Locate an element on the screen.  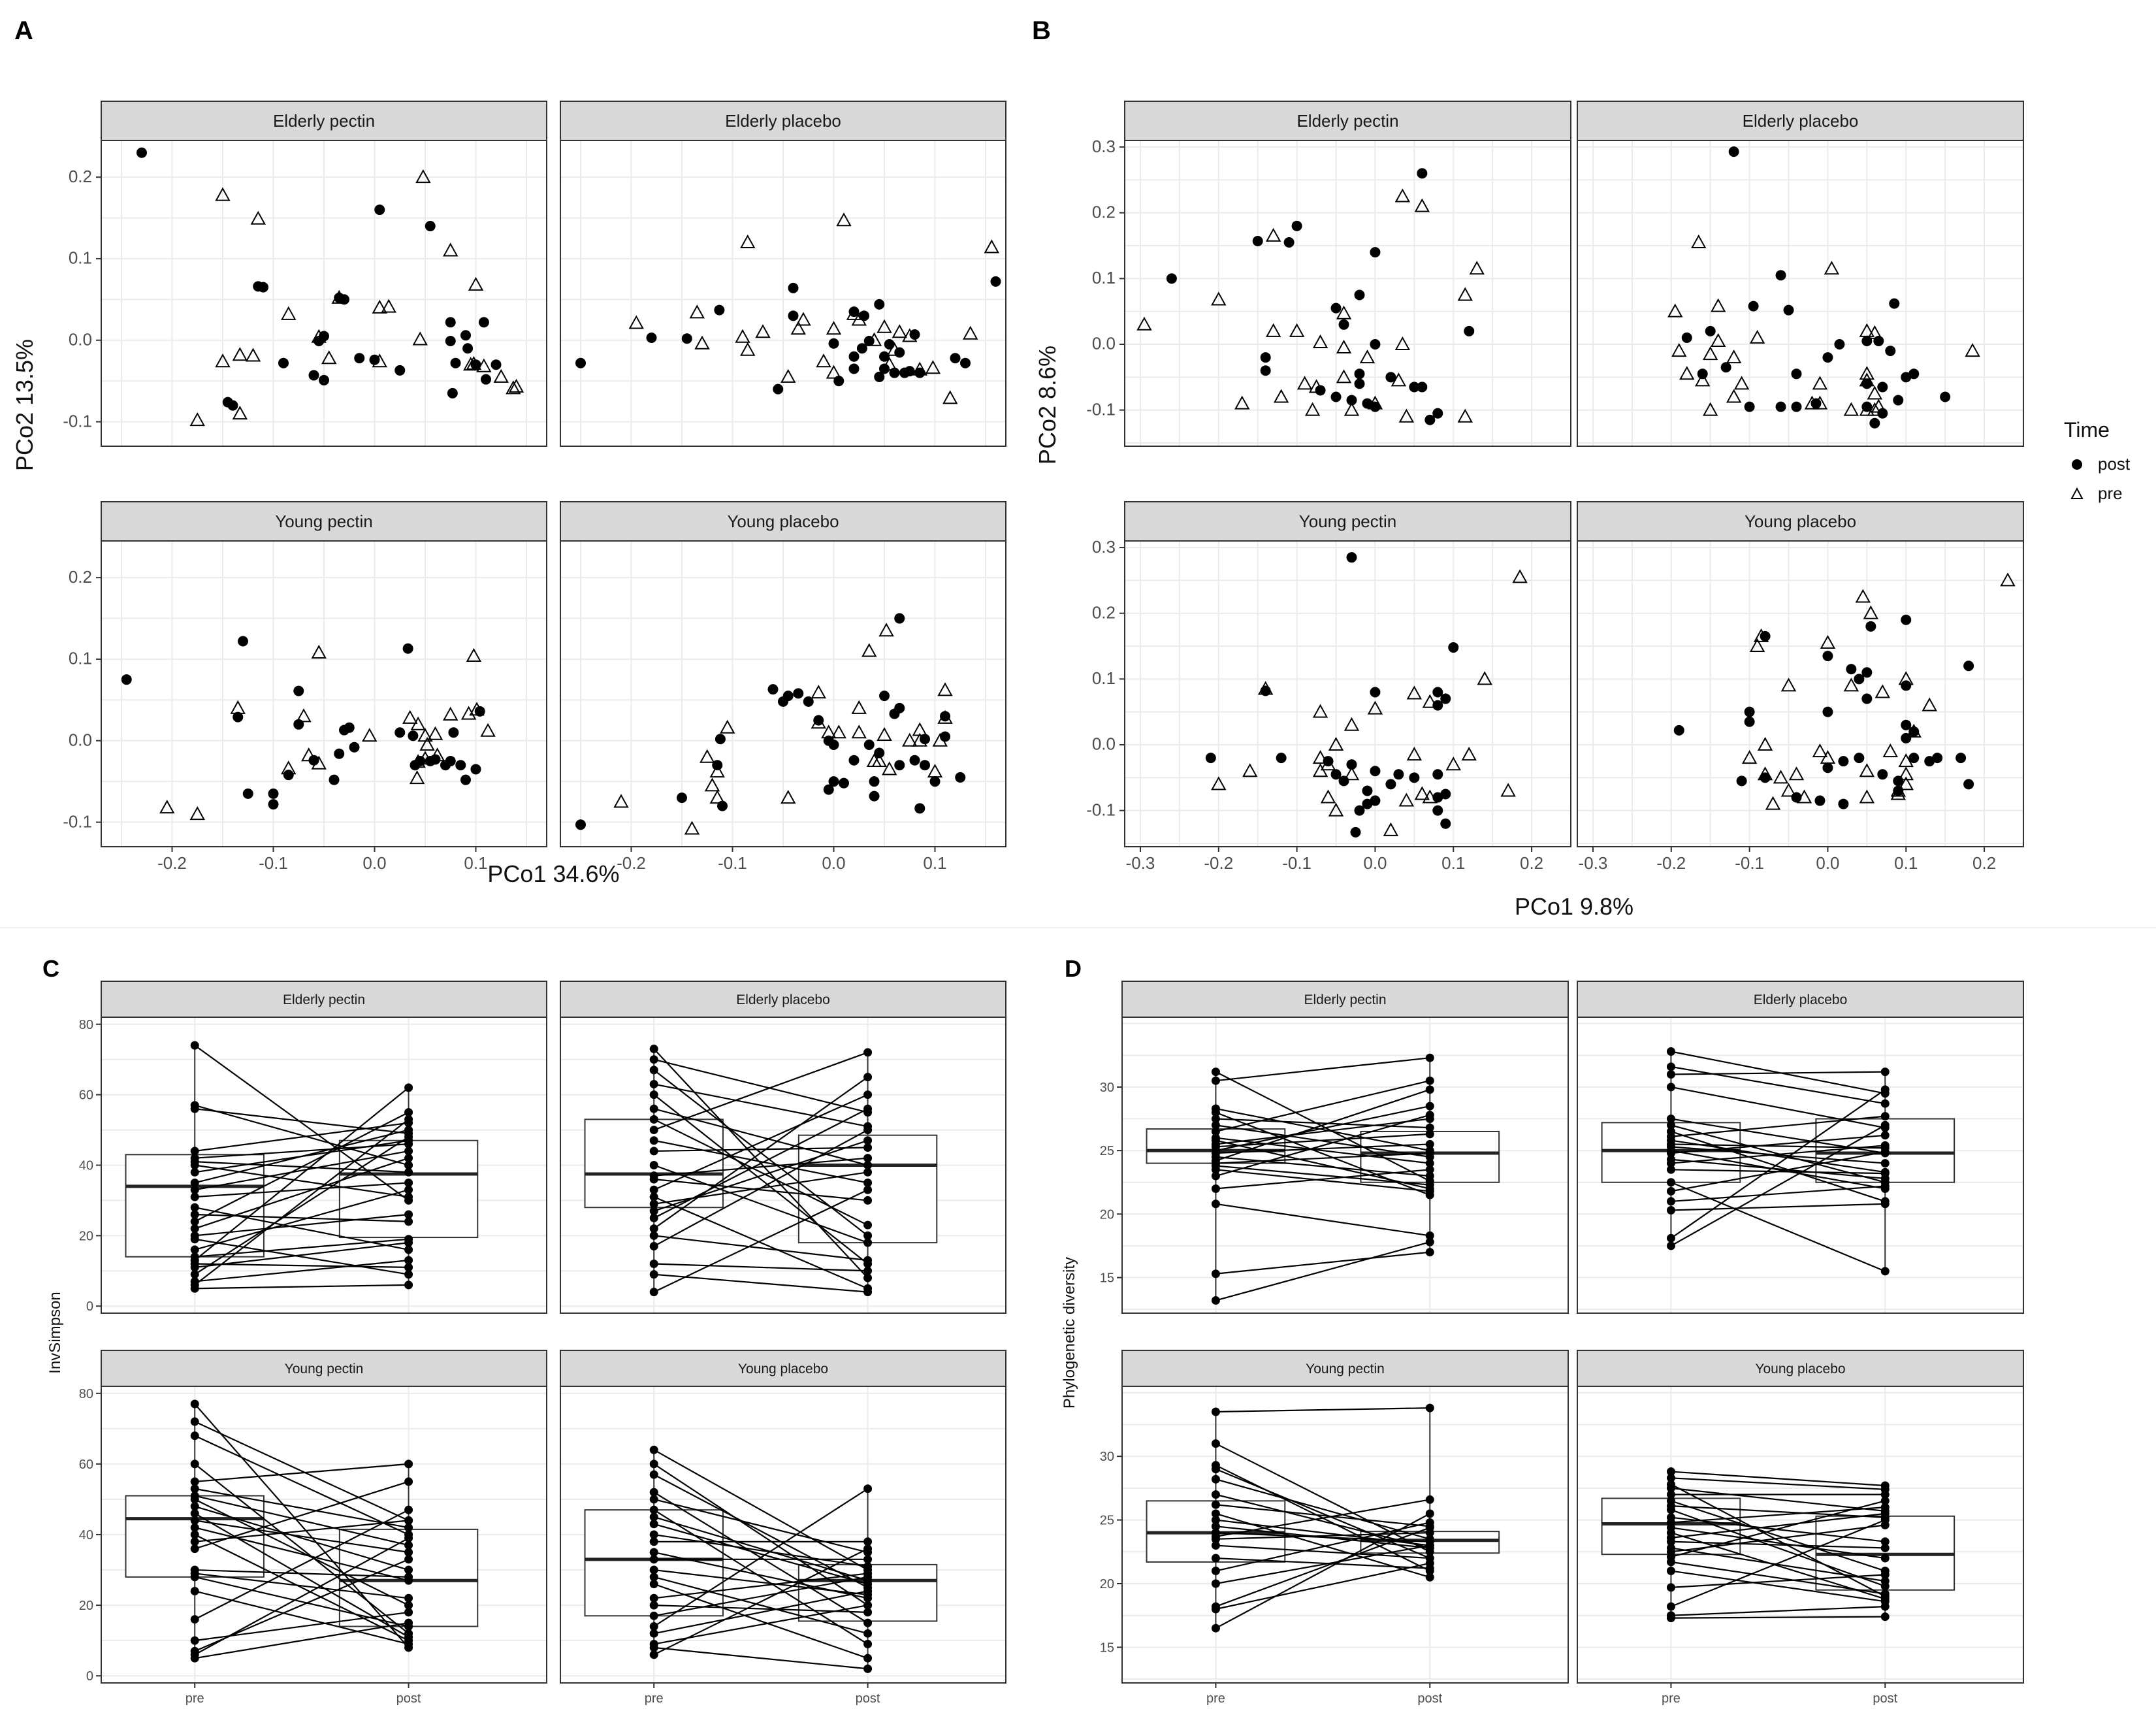
x-tick-label: 0.1 is located at coordinates (475, 863).